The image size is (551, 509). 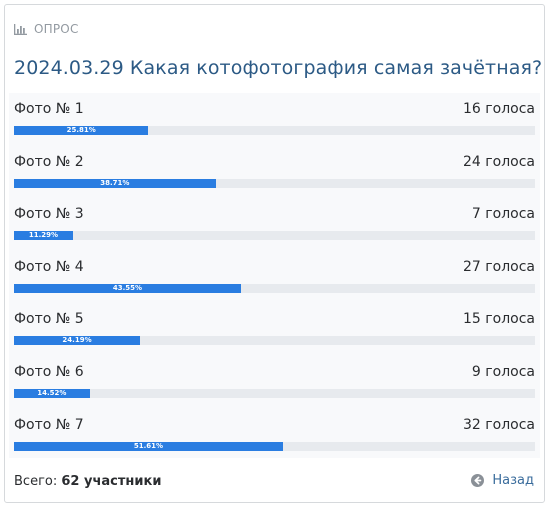 I want to click on option-bar-fill: 38.71%, so click(x=115, y=183).